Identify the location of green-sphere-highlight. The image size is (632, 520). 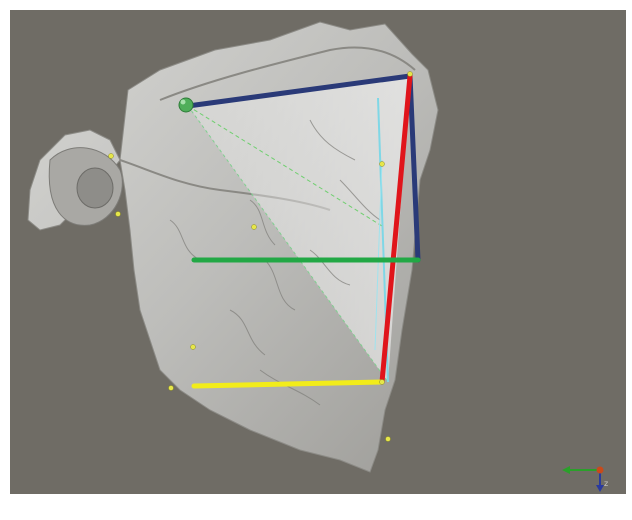
(183, 102).